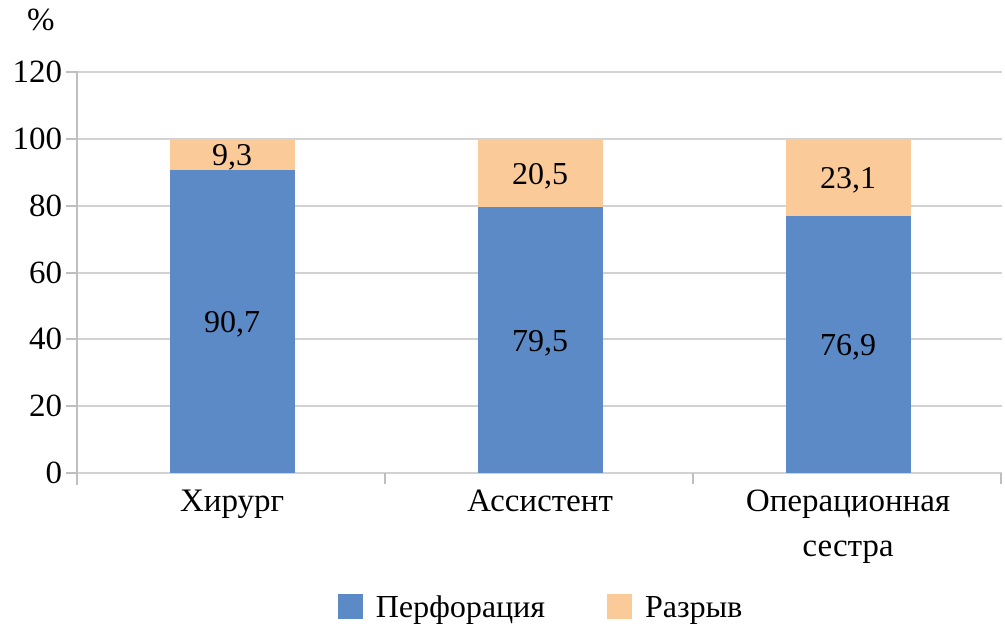 Image resolution: width=1005 pixels, height=637 pixels. I want to click on y-tick-label-80: 80, so click(45, 205).